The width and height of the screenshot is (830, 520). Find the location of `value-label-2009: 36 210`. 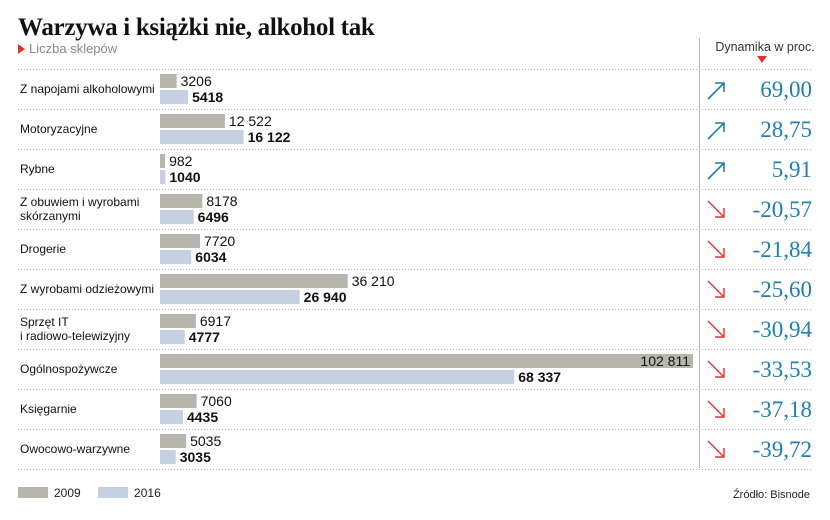

value-label-2009: 36 210 is located at coordinates (373, 281).